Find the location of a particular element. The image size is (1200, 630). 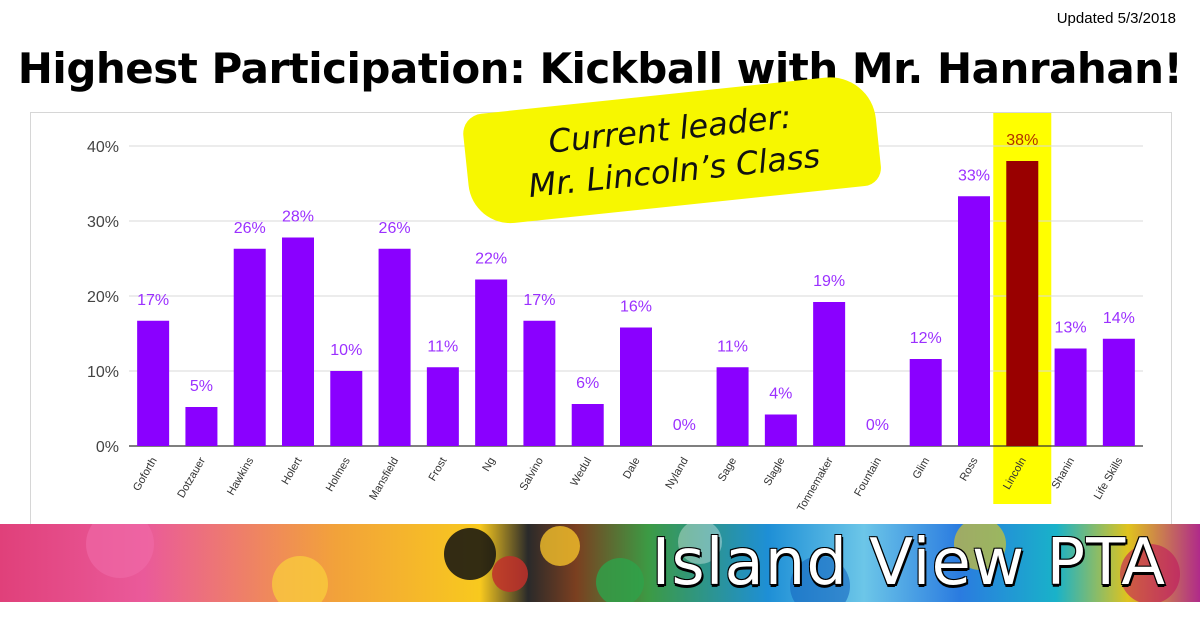

bar-mansfield is located at coordinates (394, 347).